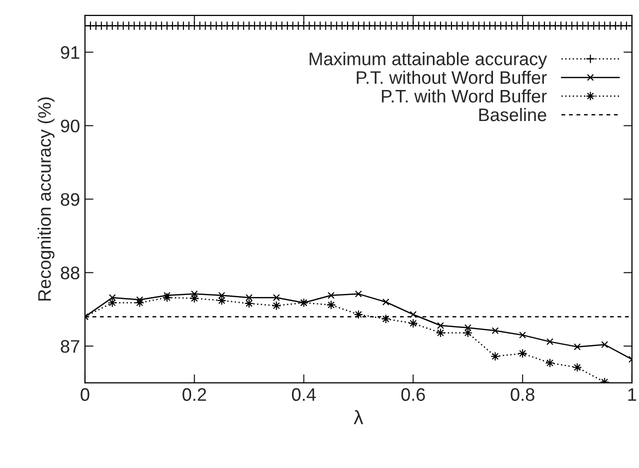 This screenshot has width=639, height=468. I want to click on x-tick-label: 0.8, so click(522, 394).